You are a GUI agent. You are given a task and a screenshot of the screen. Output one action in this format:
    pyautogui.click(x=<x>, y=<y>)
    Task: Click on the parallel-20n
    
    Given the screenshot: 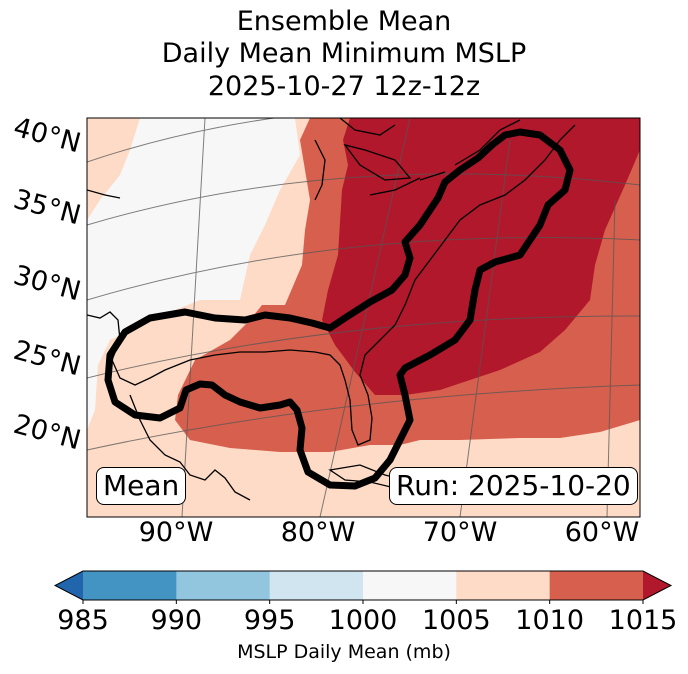 What is the action you would take?
    pyautogui.click(x=363, y=417)
    